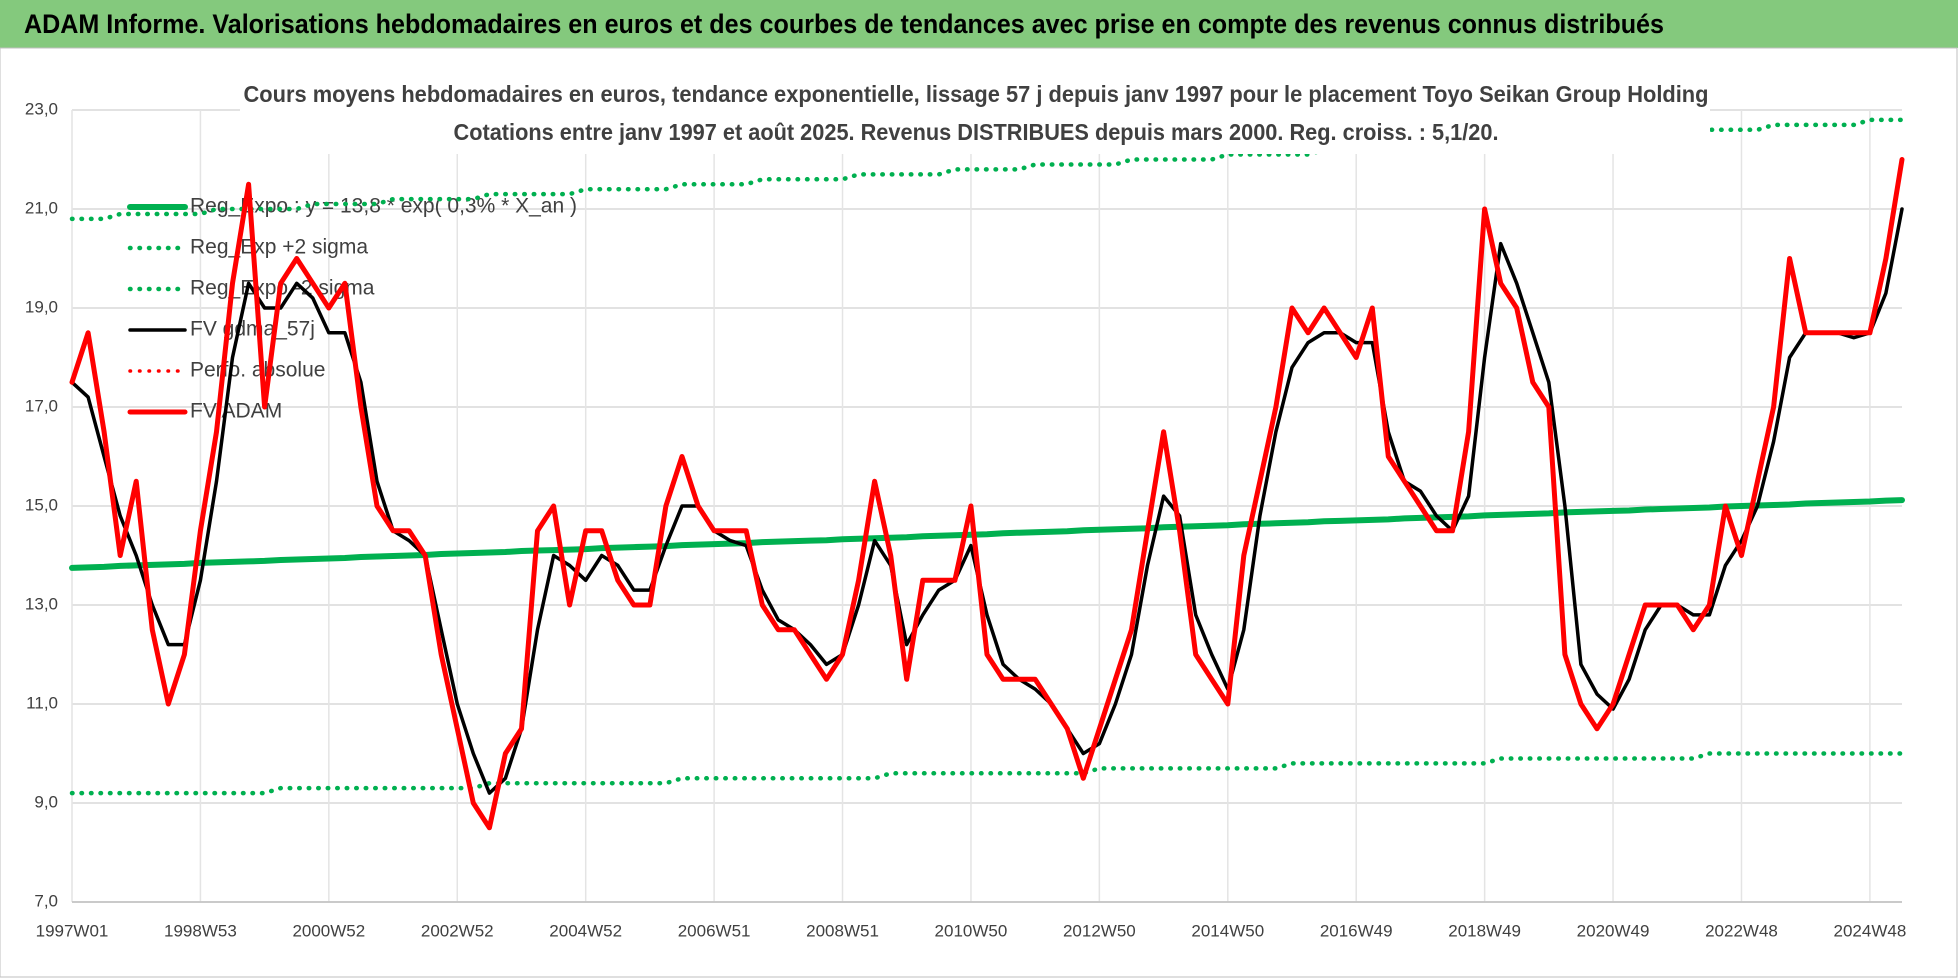 This screenshot has height=978, width=1958. I want to click on x-tick-label: 2018W49, so click(1484, 930).